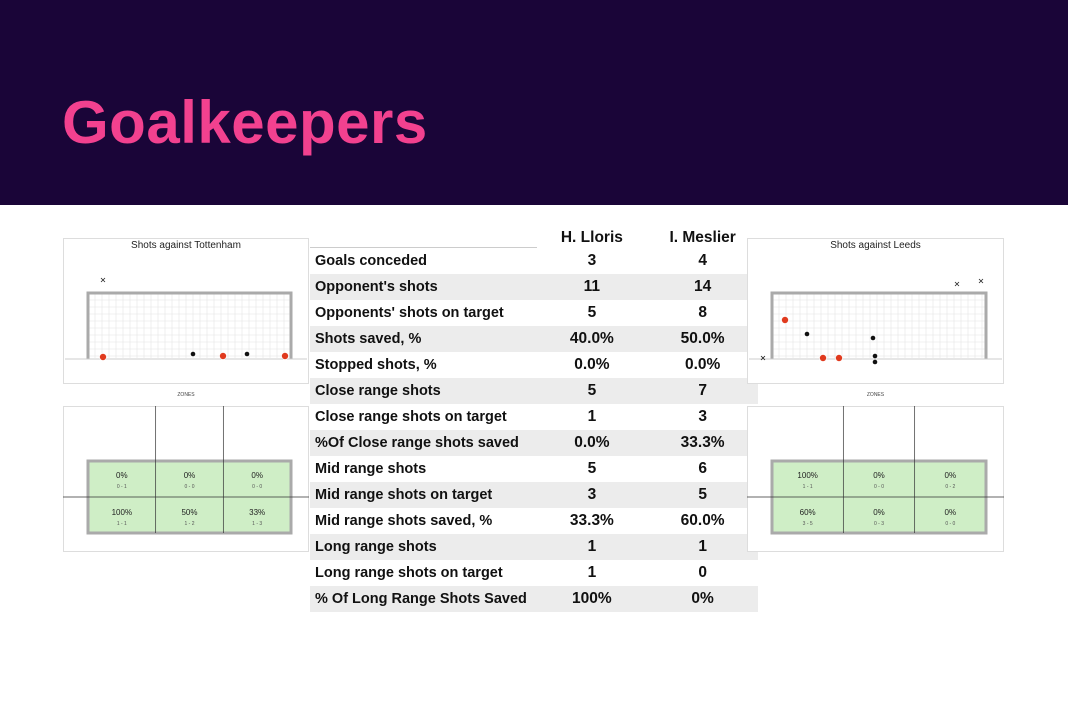 The image size is (1068, 712). What do you see at coordinates (186, 245) in the screenshot?
I see `panel-title: Shots against Tottenham` at bounding box center [186, 245].